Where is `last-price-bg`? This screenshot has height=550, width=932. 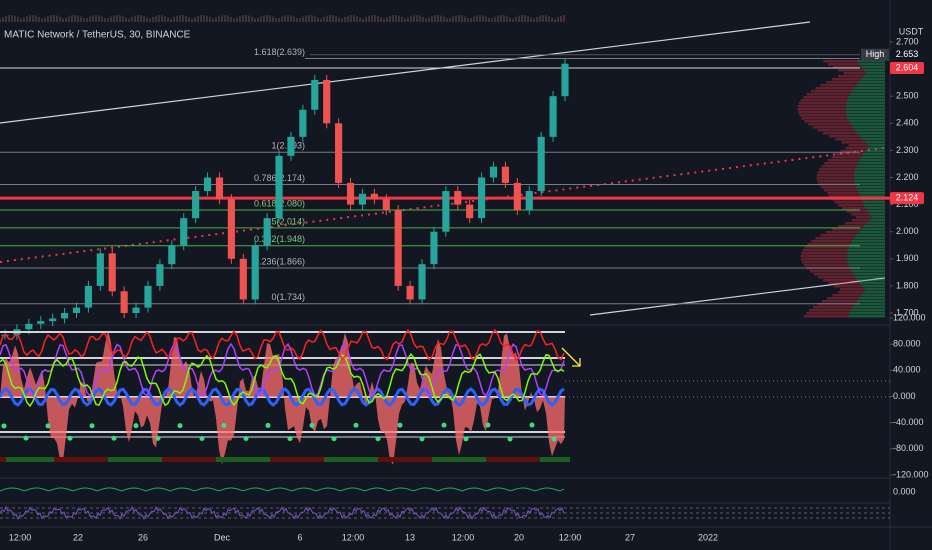
last-price-bg is located at coordinates (907, 68).